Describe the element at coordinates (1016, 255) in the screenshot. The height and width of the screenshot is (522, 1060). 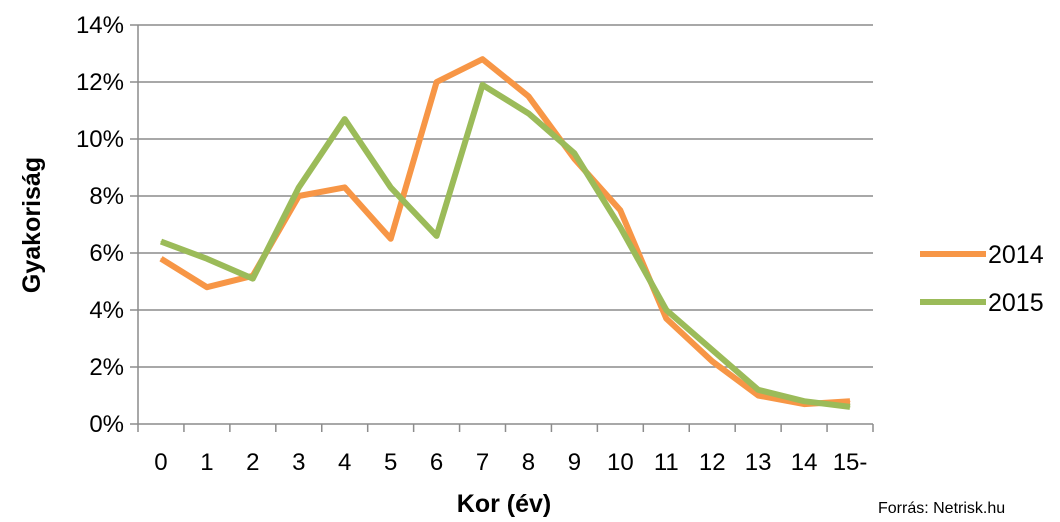
I see `legend-label-2014: 2014` at that location.